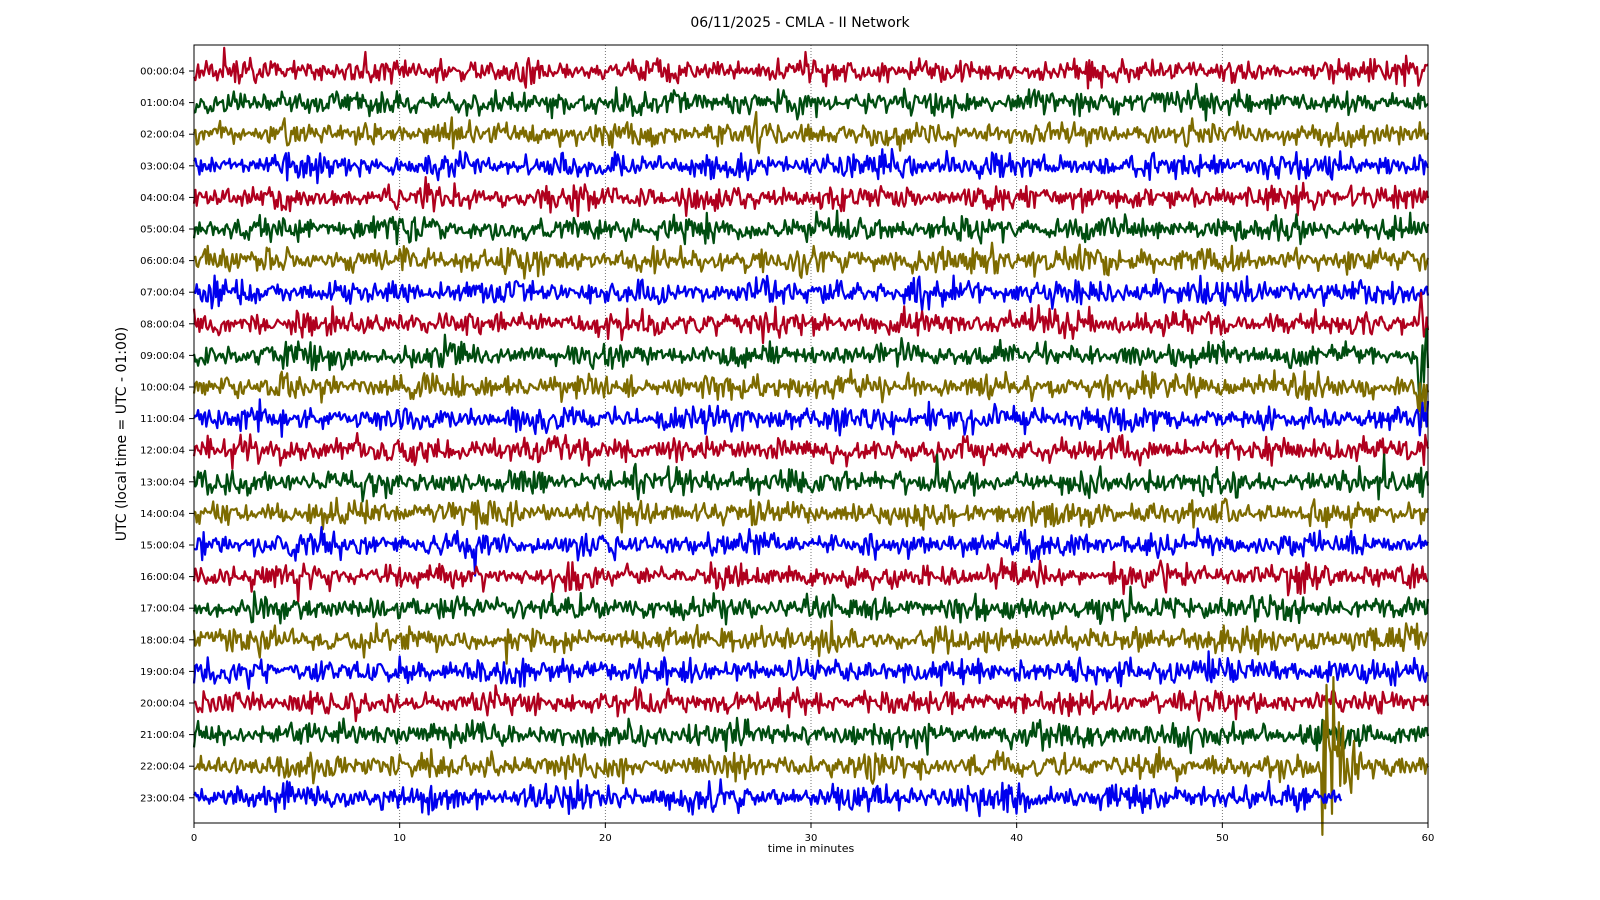 Image resolution: width=1600 pixels, height=900 pixels. I want to click on trace-17:00:04, so click(811, 605).